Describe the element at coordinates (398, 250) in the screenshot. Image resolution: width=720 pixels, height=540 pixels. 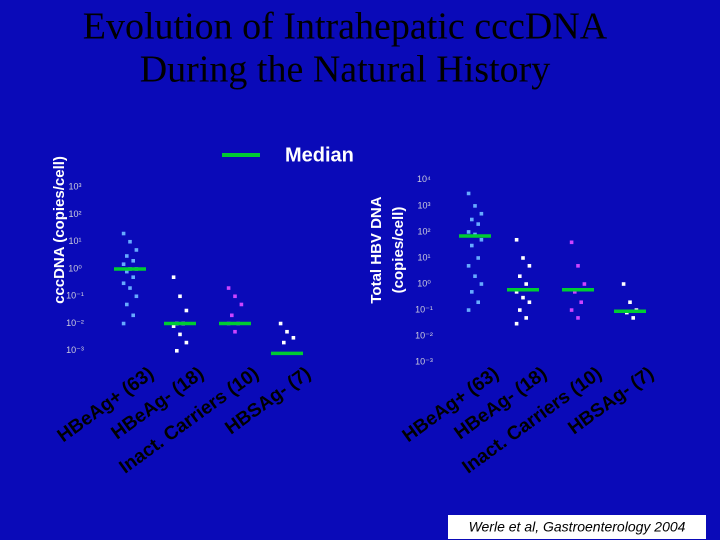
I see `y-axis-label: (copies/cell)` at that location.